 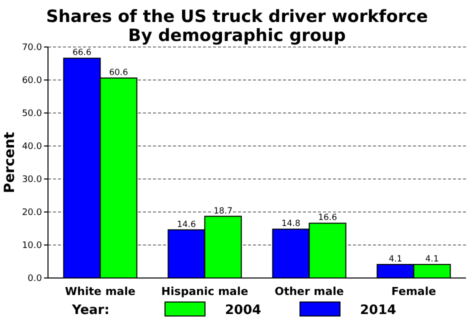 What do you see at coordinates (243, 310) in the screenshot?
I see `legend-label: 2004` at bounding box center [243, 310].